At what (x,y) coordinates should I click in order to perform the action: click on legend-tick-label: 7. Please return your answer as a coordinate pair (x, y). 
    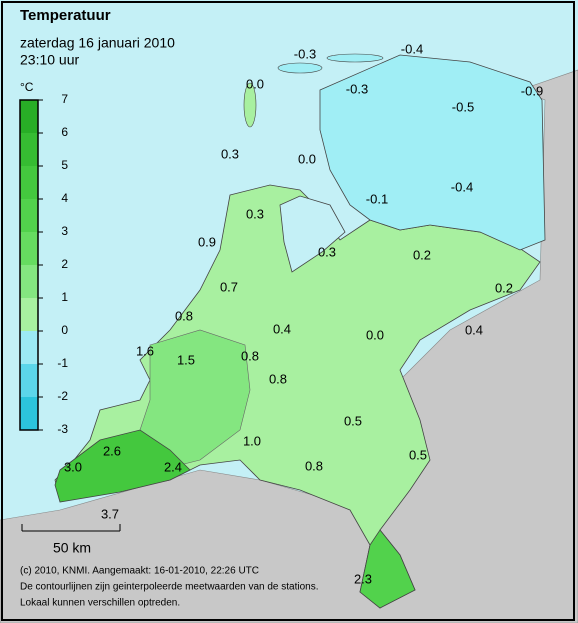
    Looking at the image, I should click on (64, 99).